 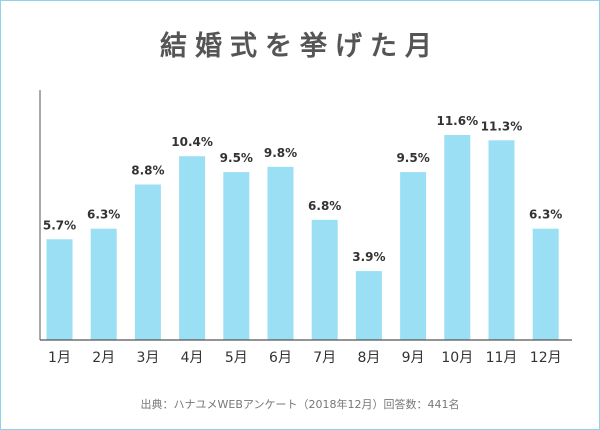 What do you see at coordinates (502, 358) in the screenshot?
I see `x-tick-label-11: 11月` at bounding box center [502, 358].